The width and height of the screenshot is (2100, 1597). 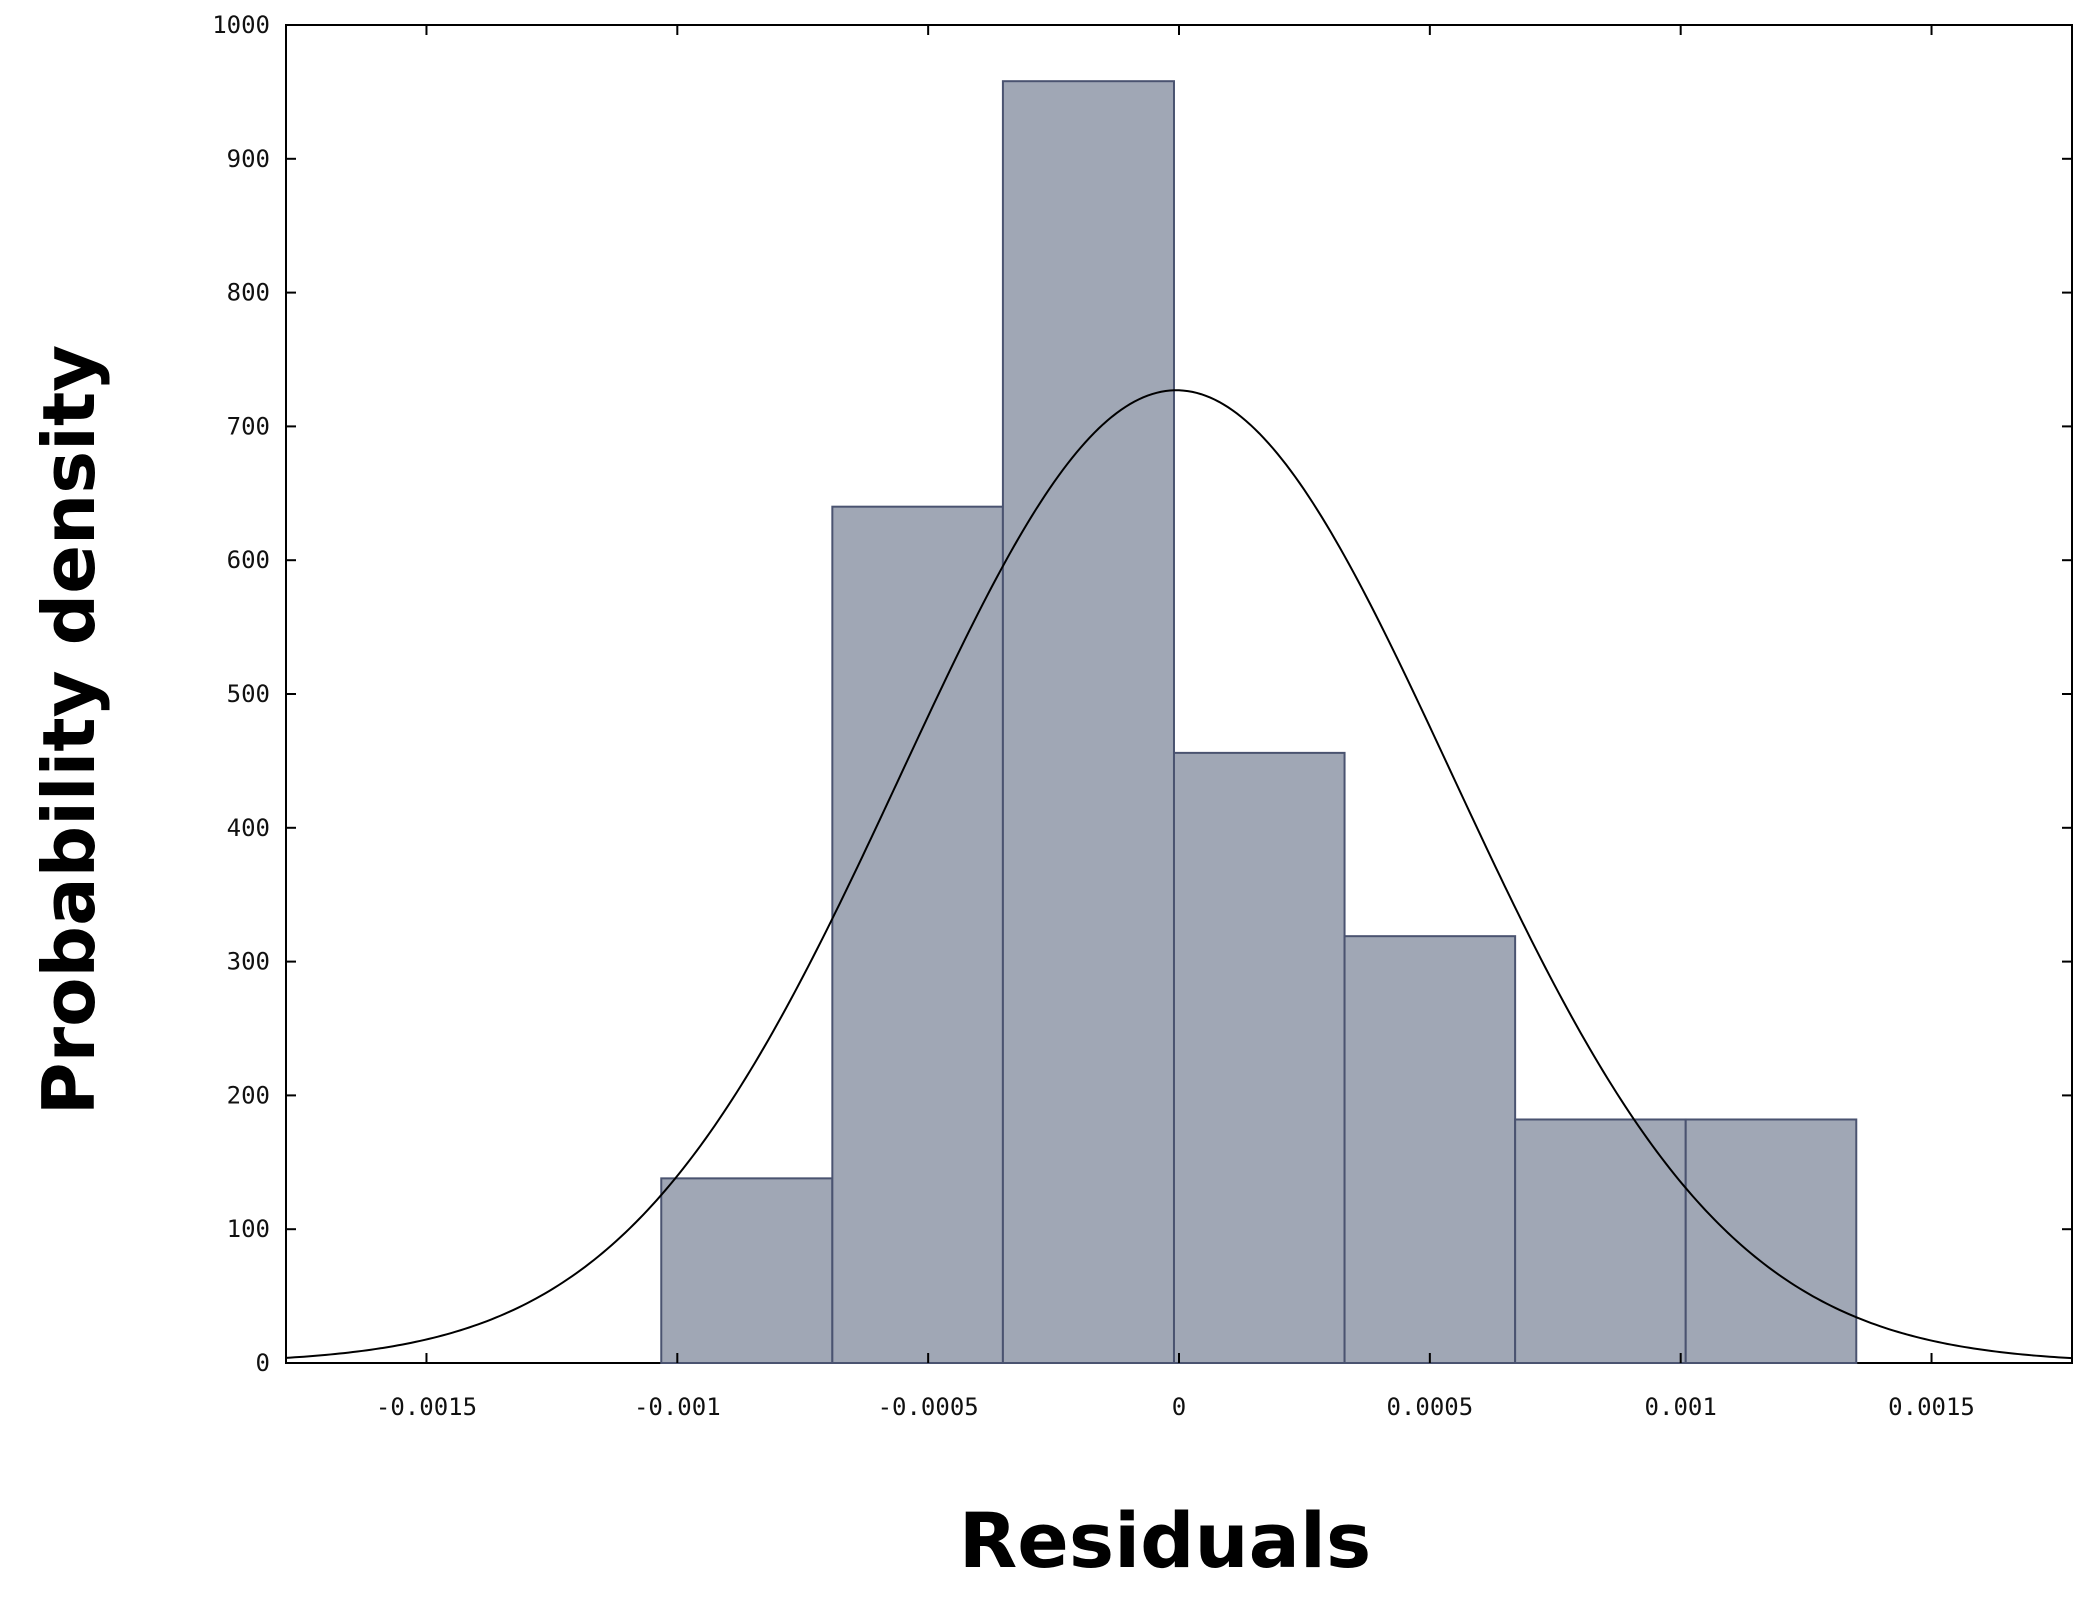 I want to click on y-tick-label: 0, so click(x=263, y=1363).